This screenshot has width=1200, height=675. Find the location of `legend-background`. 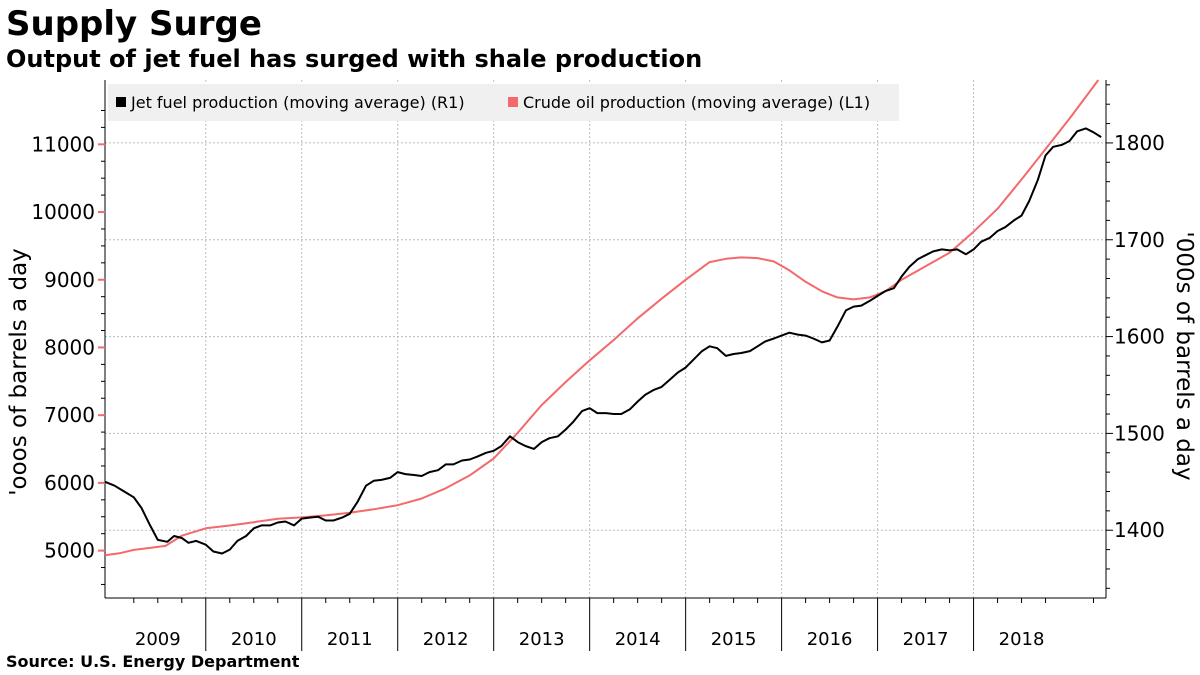

legend-background is located at coordinates (503, 102).